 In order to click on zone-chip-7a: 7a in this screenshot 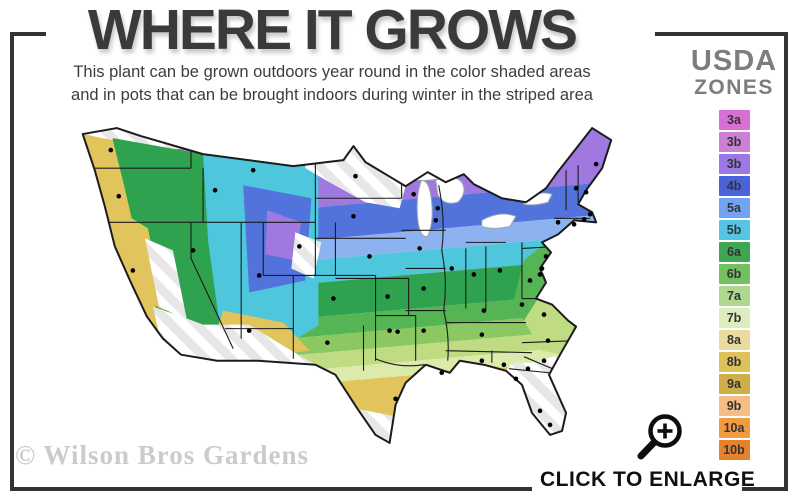, I will do `click(734, 295)`.